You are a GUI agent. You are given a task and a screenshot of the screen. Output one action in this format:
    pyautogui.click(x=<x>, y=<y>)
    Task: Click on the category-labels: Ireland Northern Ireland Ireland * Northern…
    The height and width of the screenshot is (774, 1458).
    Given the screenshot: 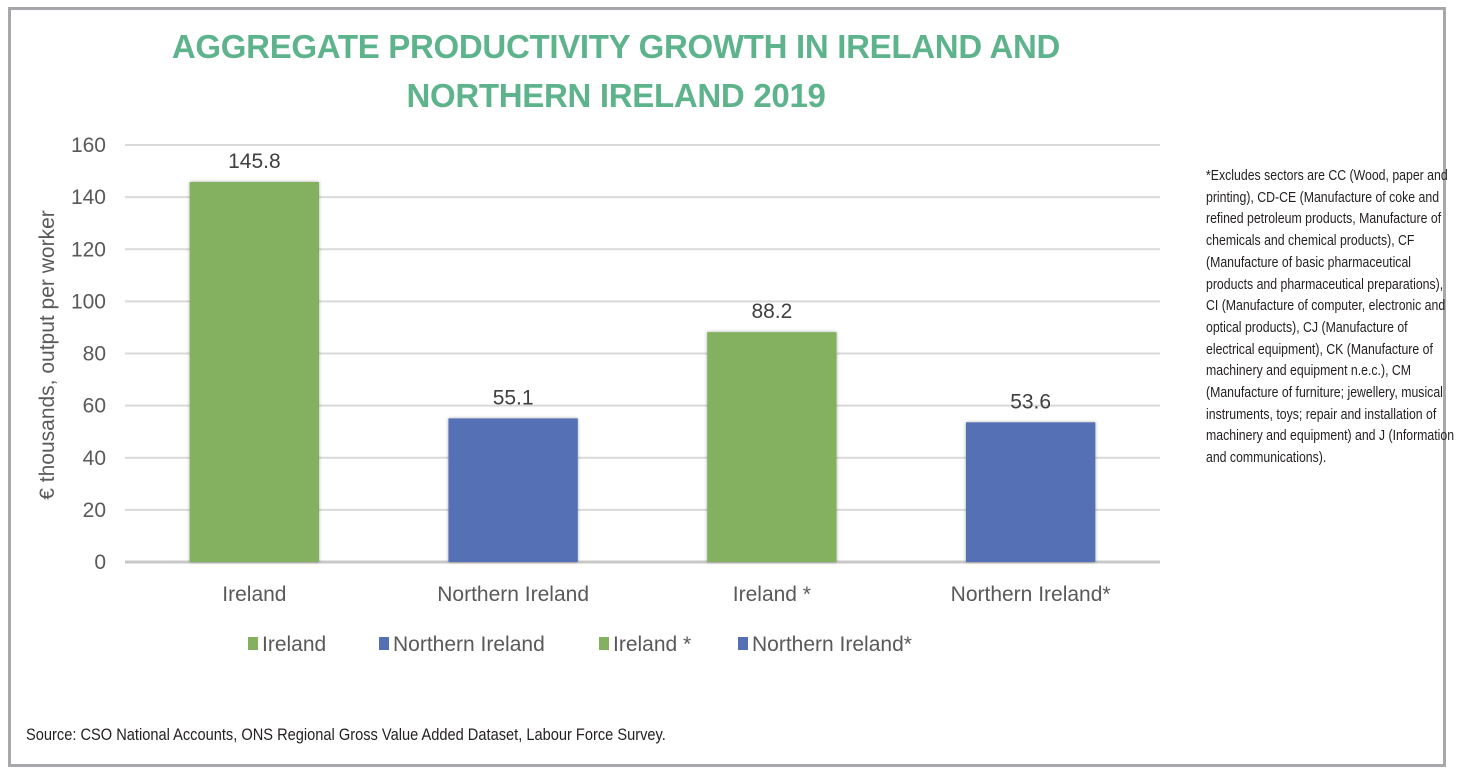 What is the action you would take?
    pyautogui.click(x=666, y=594)
    